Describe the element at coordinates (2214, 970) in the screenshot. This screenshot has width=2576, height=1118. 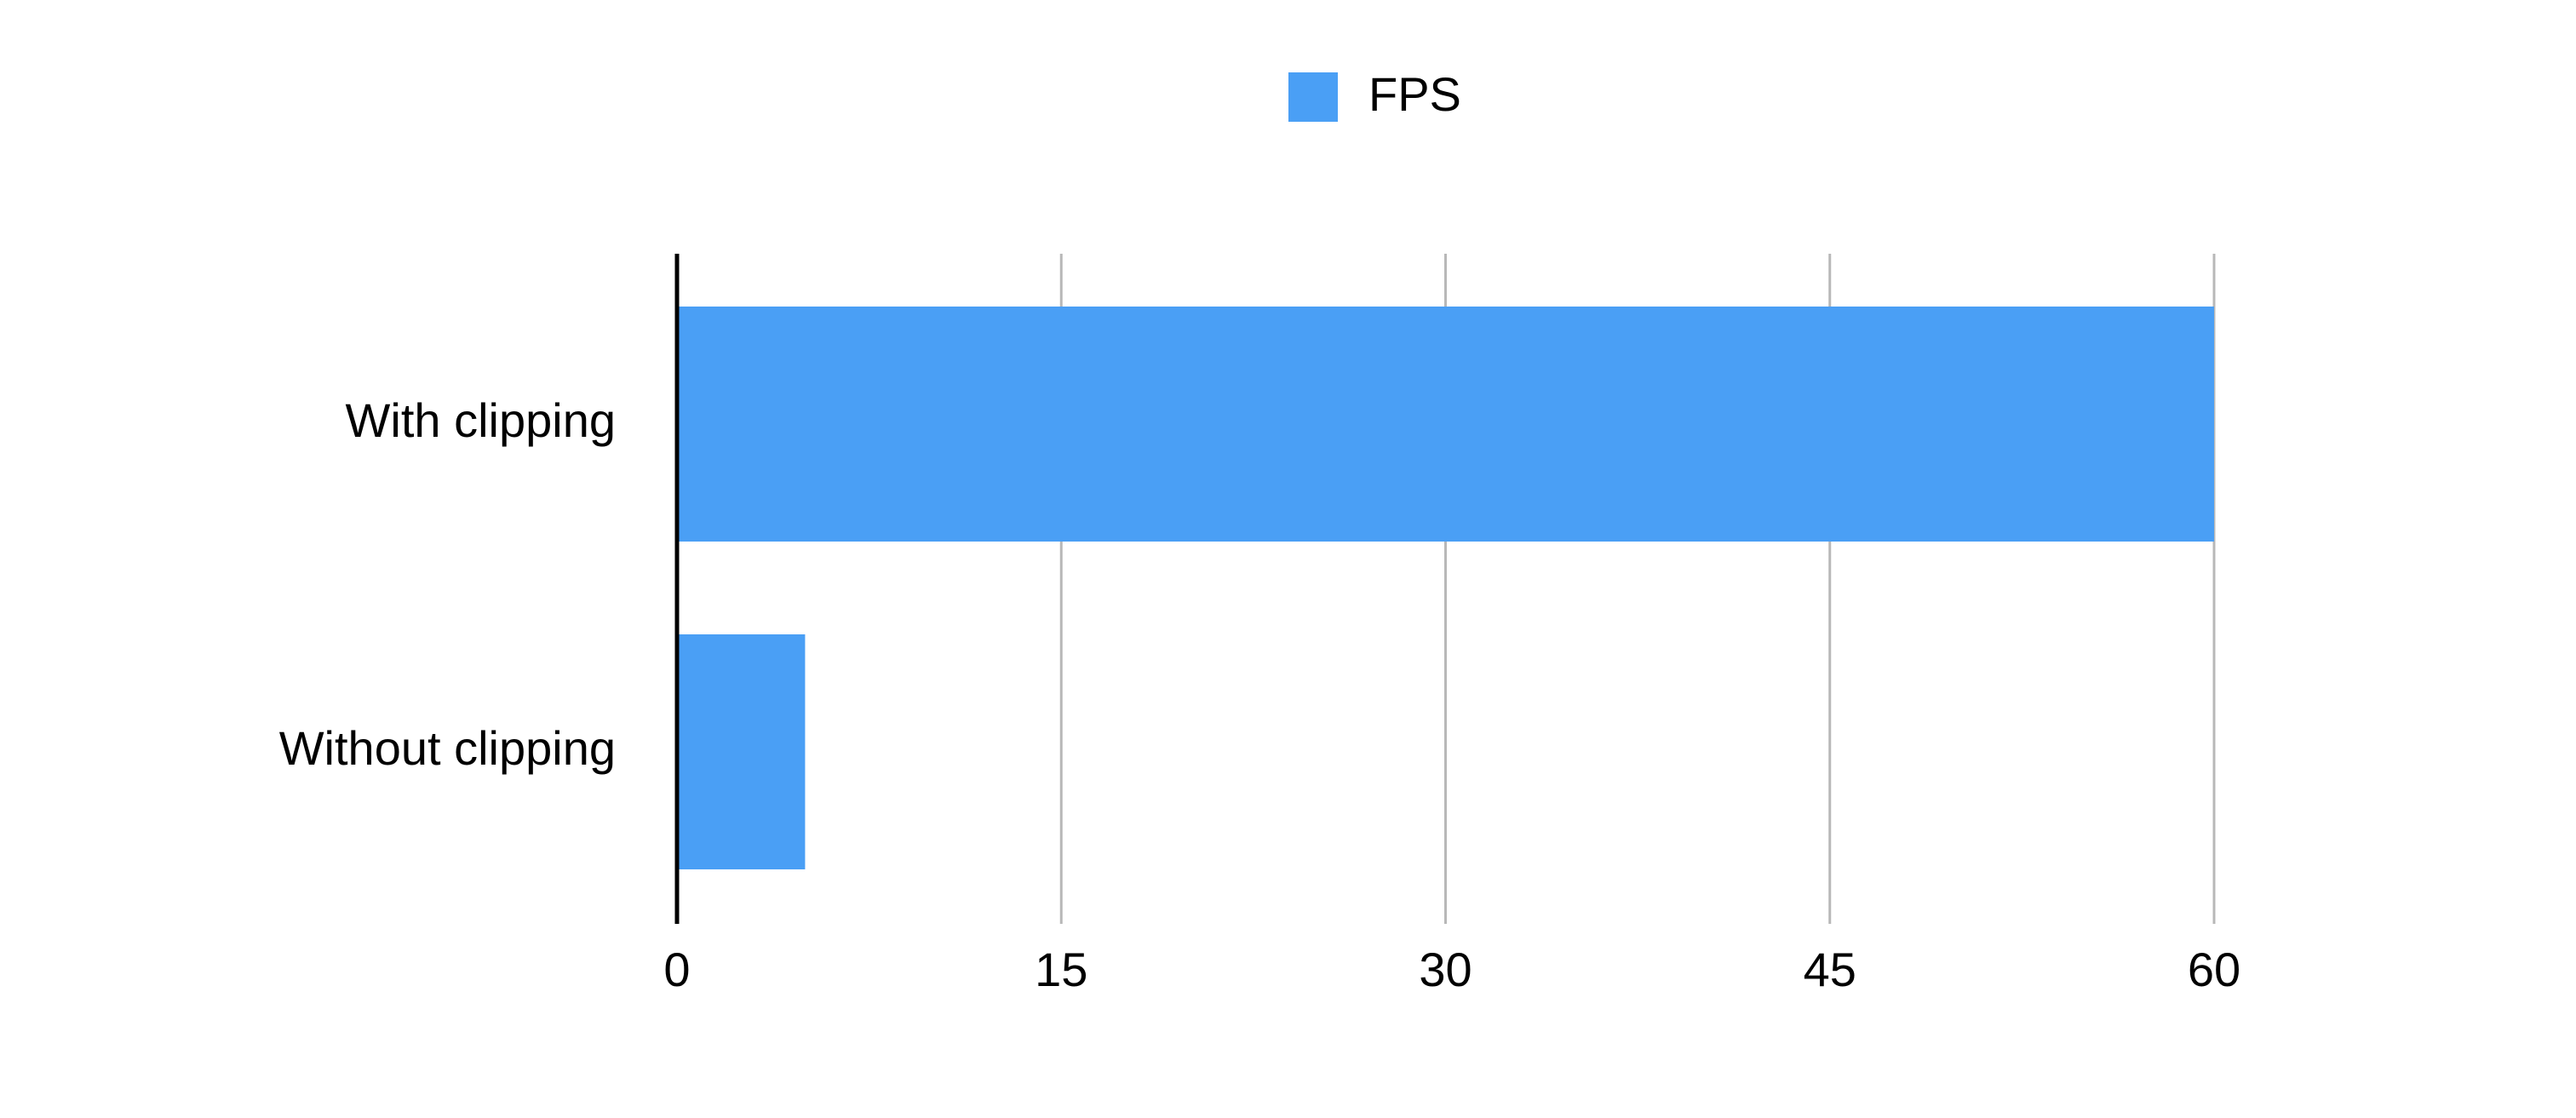
I see `x-tick-label: 60` at that location.